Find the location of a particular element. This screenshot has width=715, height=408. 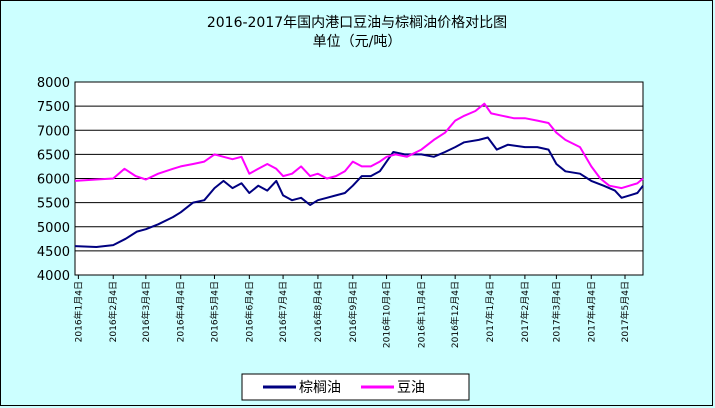

x-tick-label: 2017年1月4日 is located at coordinates (490, 311).